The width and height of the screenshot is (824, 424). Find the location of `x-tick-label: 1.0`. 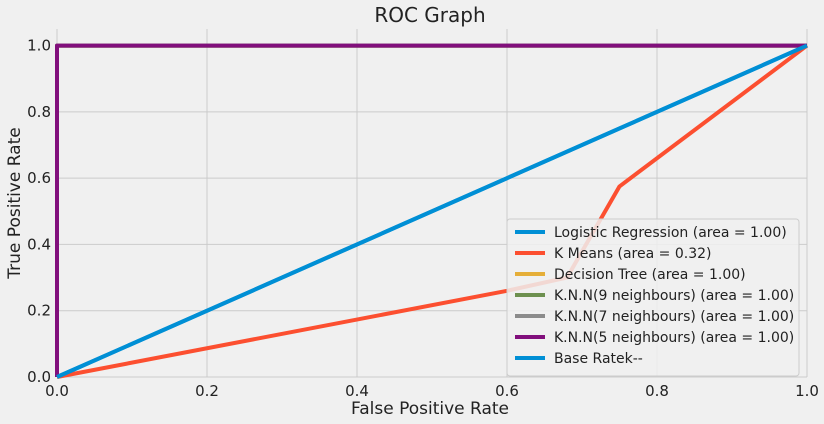

x-tick-label: 1.0 is located at coordinates (807, 391).